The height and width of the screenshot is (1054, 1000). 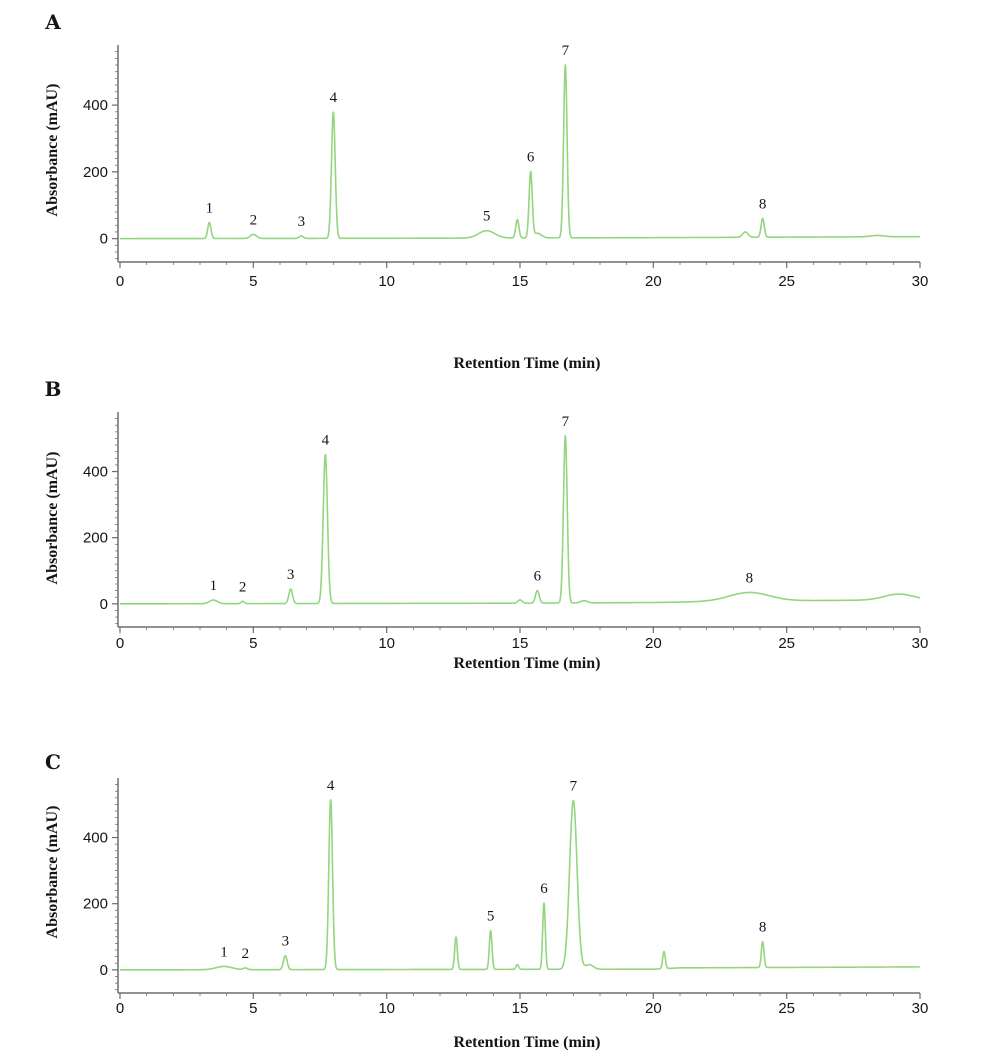 I want to click on chromatogram-trace-a, so click(x=520, y=152).